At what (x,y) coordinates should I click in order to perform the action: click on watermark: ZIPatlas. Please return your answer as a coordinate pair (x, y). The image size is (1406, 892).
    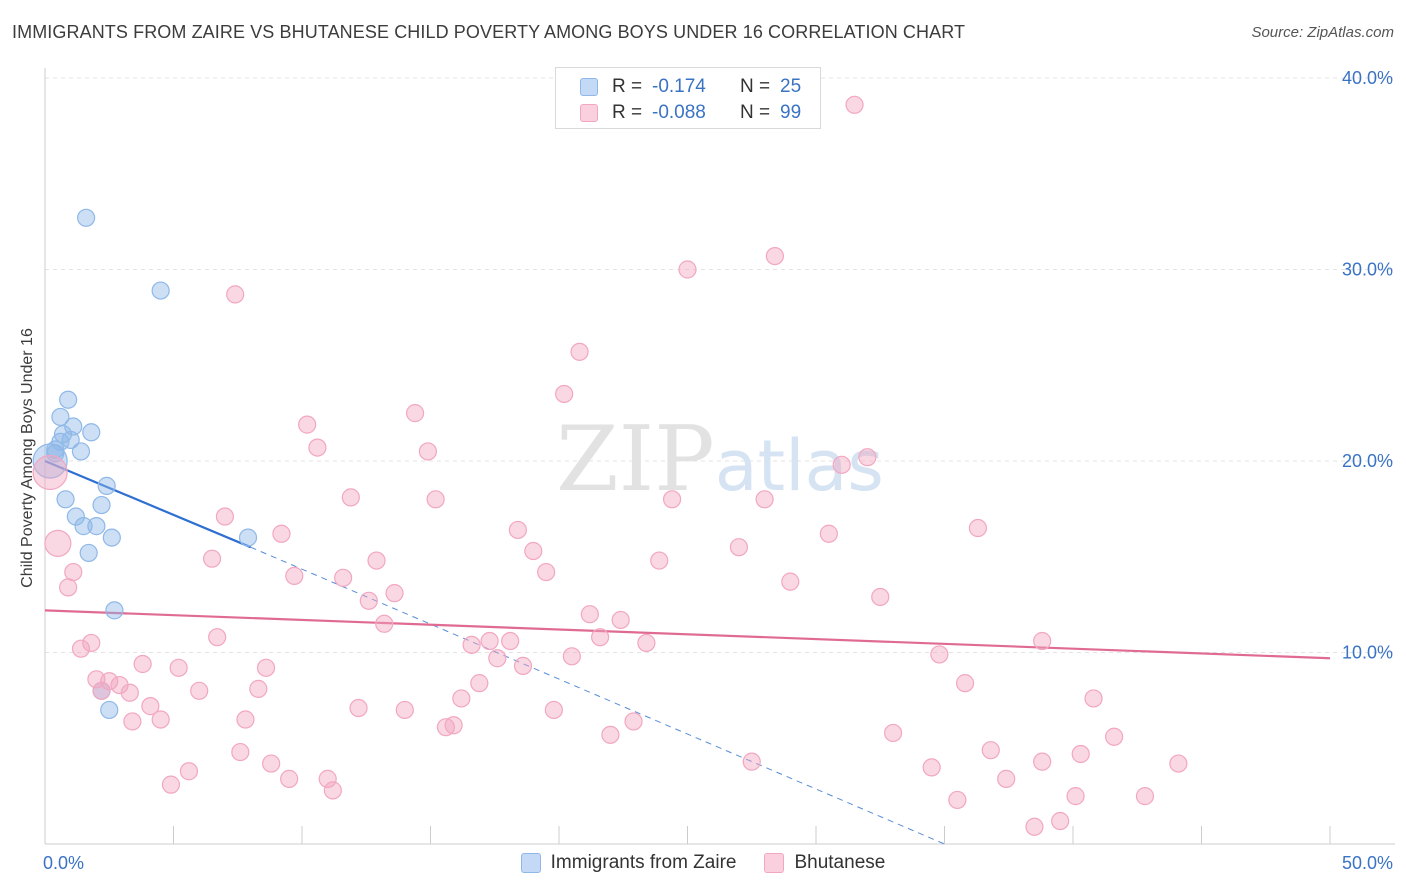
    Looking at the image, I should click on (720, 459).